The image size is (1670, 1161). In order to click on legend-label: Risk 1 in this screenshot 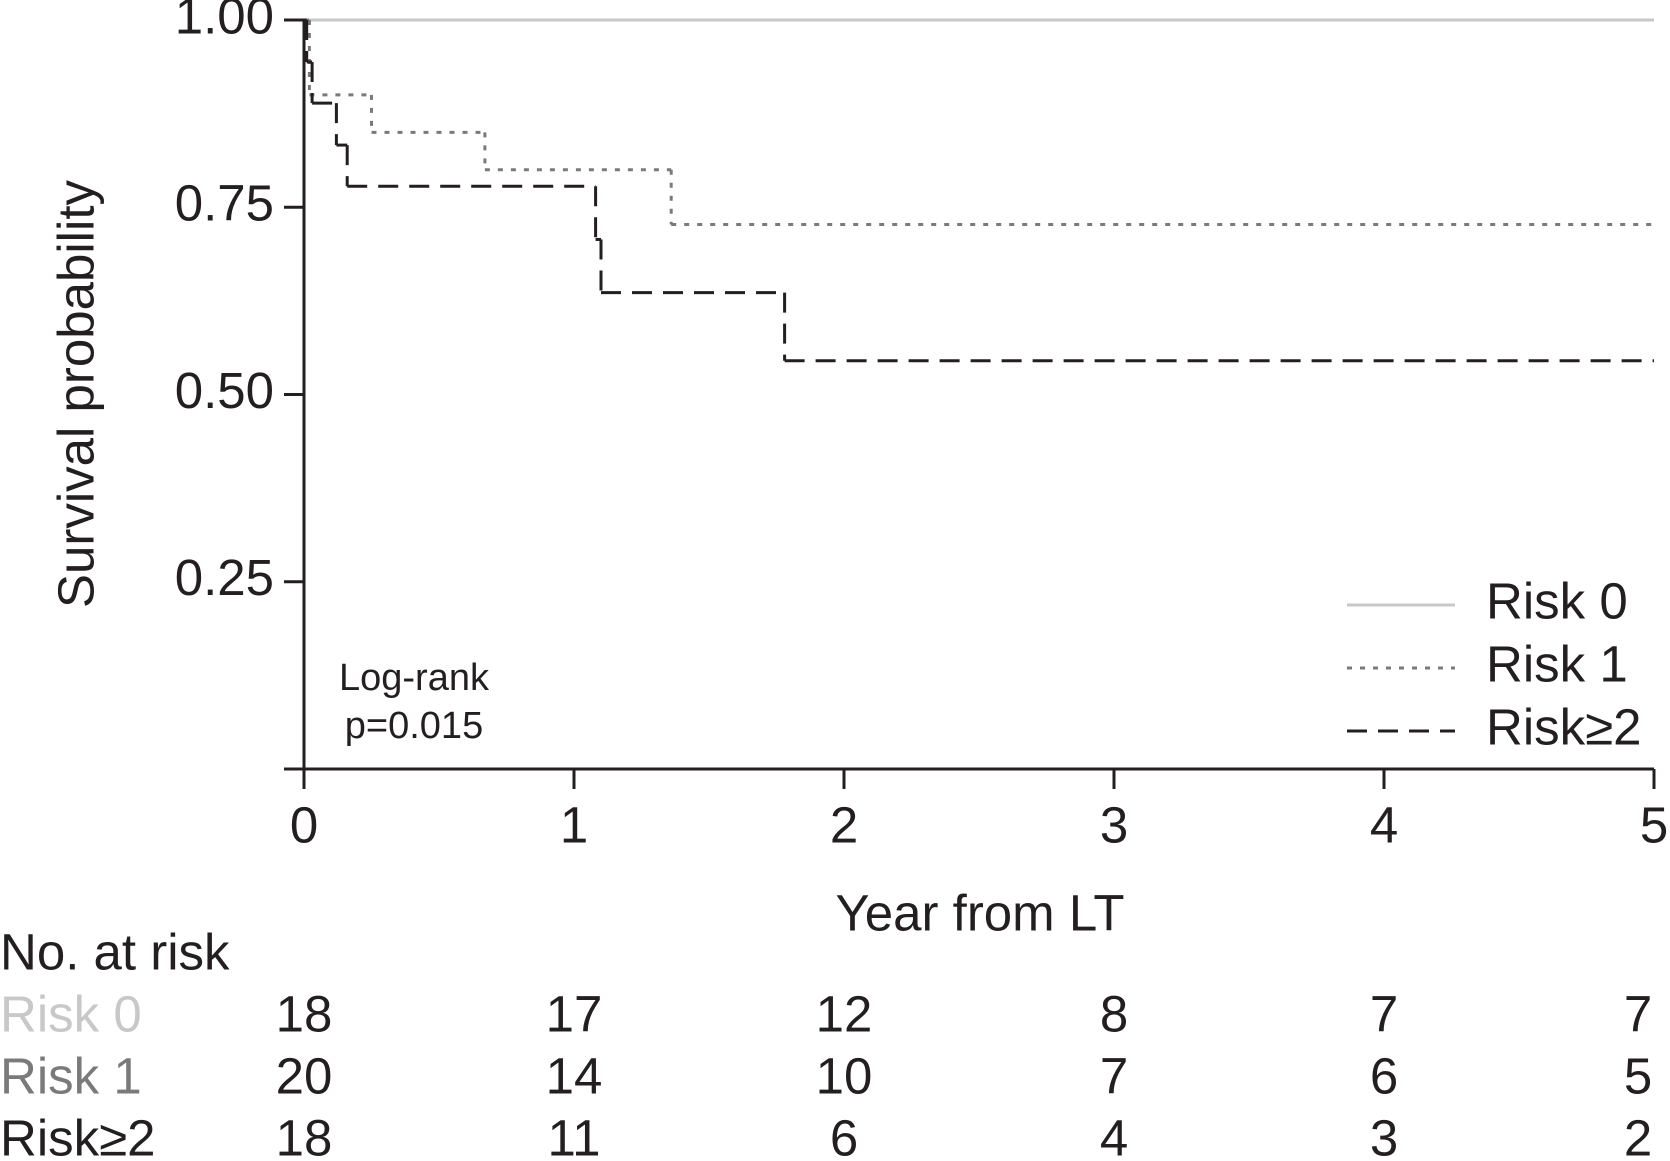, I will do `click(1557, 663)`.